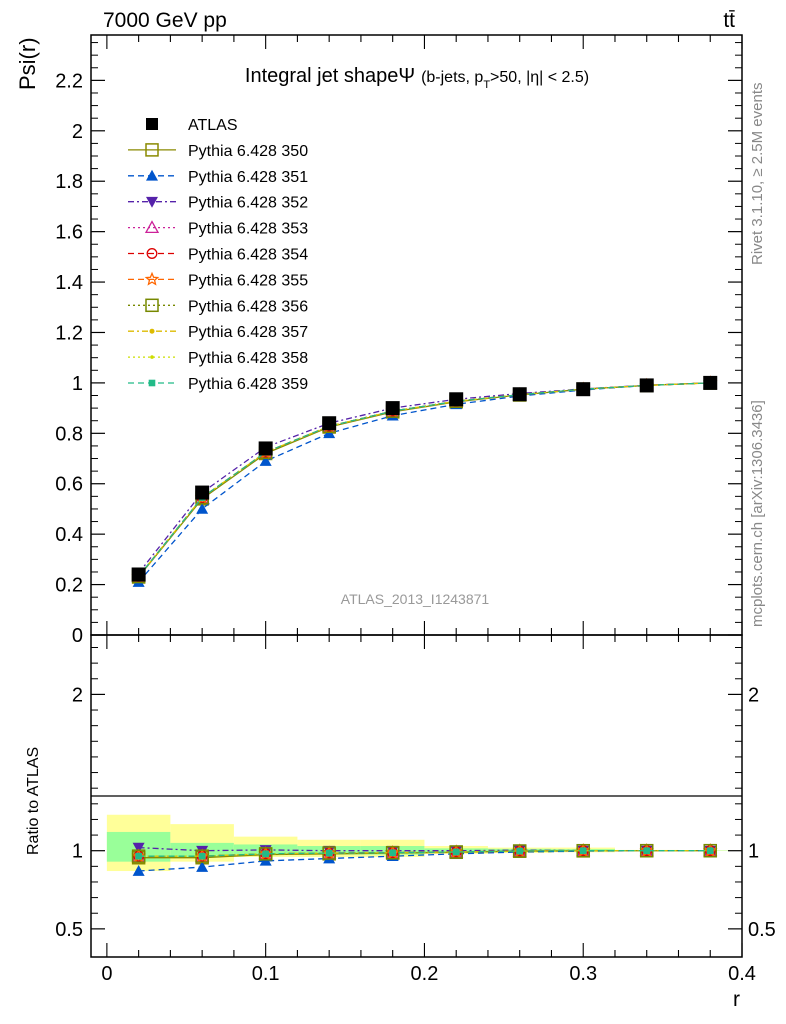  Describe the element at coordinates (248, 229) in the screenshot. I see `legend-label: Pythia 6.428 353` at that location.